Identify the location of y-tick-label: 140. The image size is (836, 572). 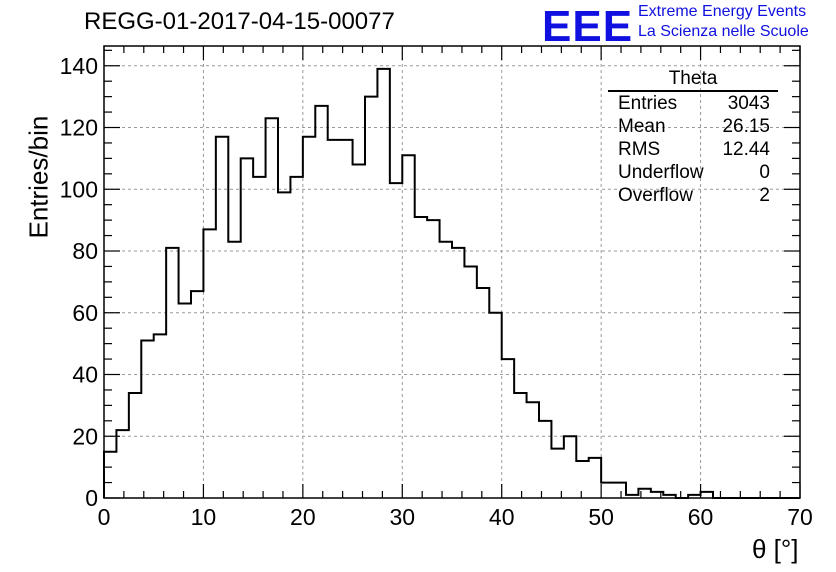
(79, 66).